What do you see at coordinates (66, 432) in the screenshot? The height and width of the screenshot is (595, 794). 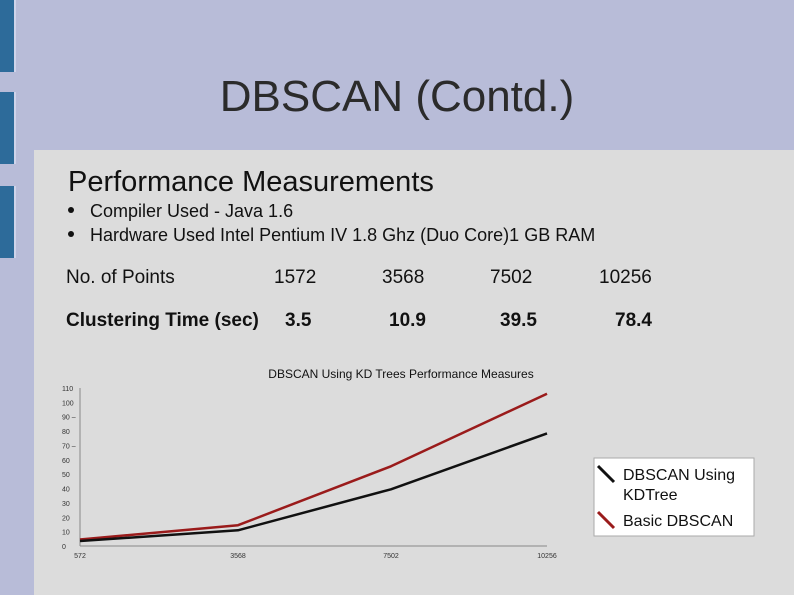 I see `y-tick-label: 80` at bounding box center [66, 432].